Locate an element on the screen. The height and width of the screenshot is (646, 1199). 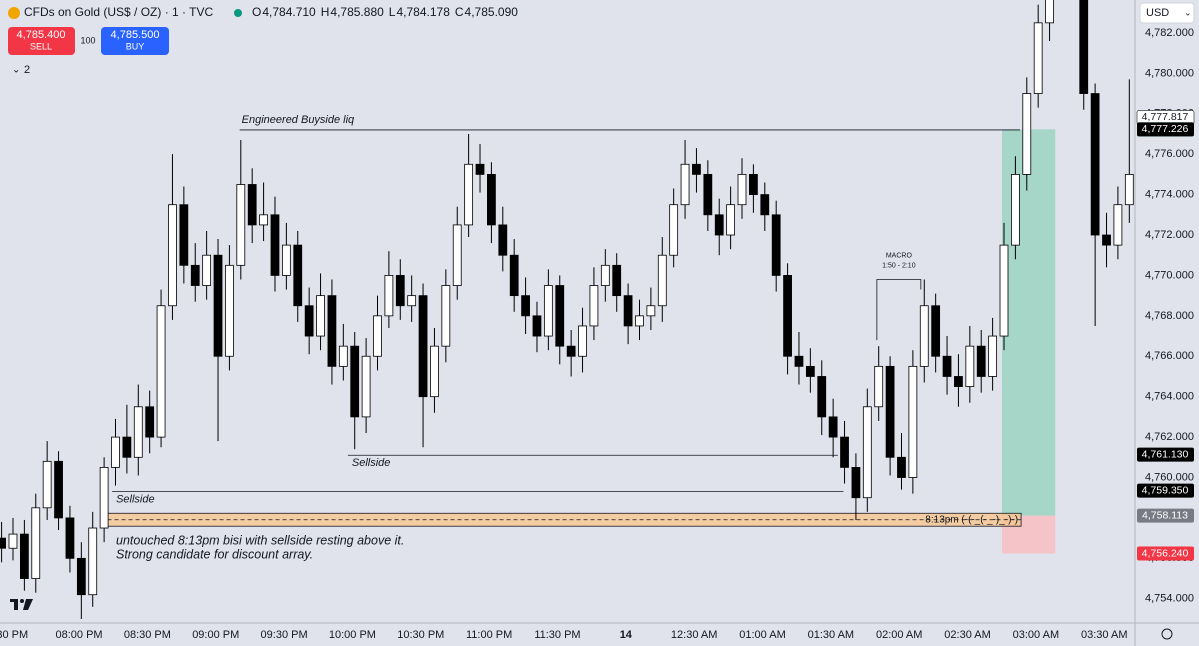
indicators-toggle: ⌄ is located at coordinates (16, 70).